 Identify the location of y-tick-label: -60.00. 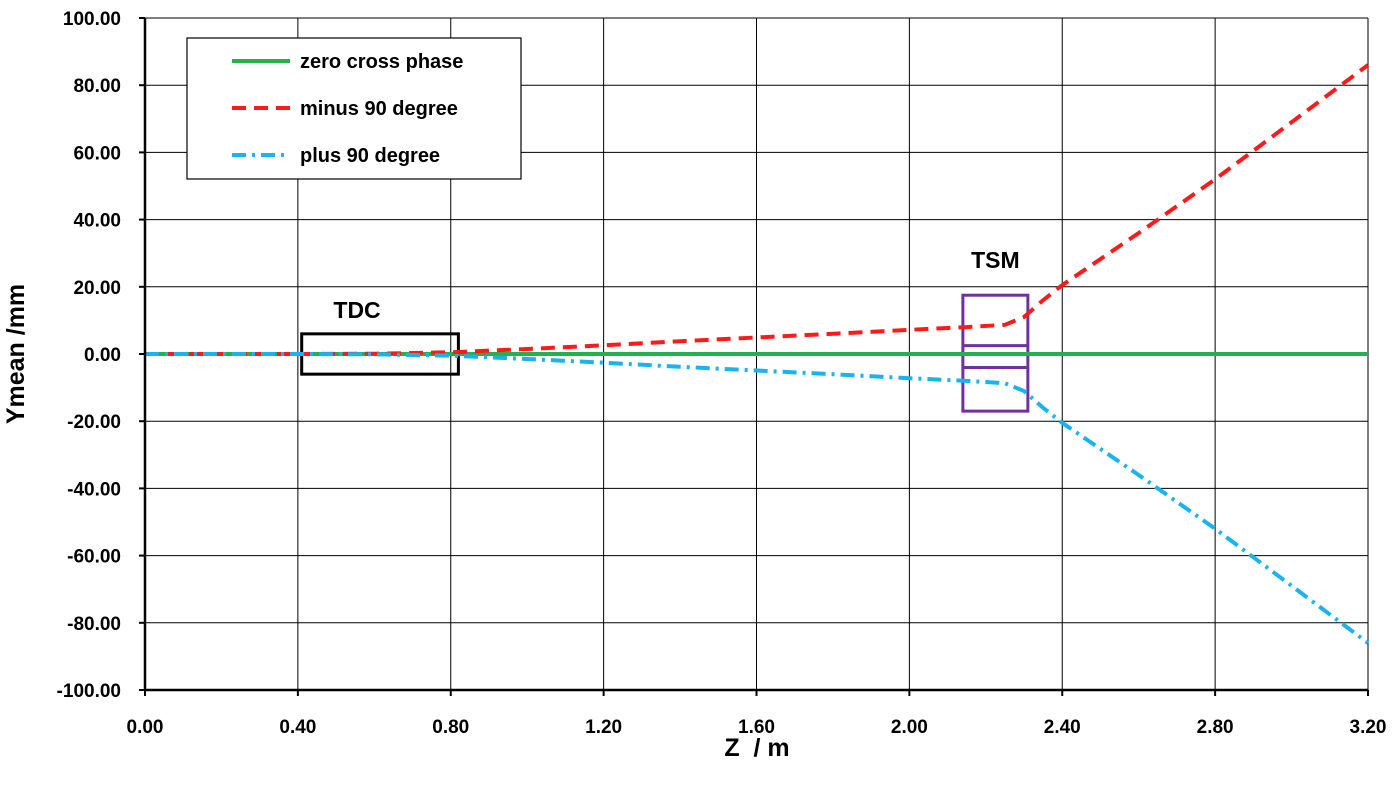
(94, 557).